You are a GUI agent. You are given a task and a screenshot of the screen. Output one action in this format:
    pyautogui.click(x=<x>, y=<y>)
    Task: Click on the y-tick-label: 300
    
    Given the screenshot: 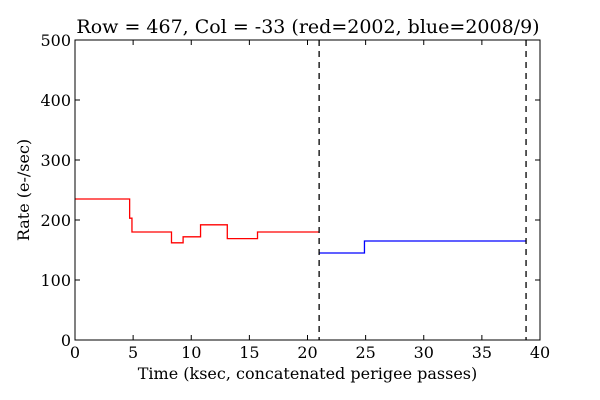 What is the action you would take?
    pyautogui.click(x=55, y=160)
    